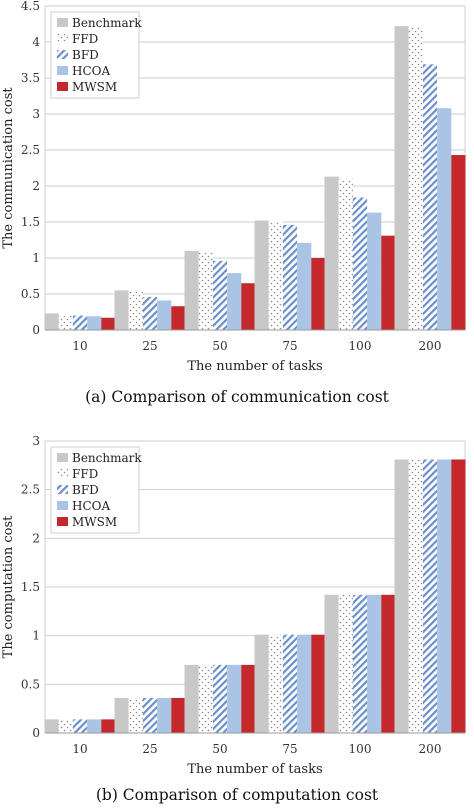 The image size is (474, 809). I want to click on figure-caption: (a) Comparison of communication cost, so click(237, 397).